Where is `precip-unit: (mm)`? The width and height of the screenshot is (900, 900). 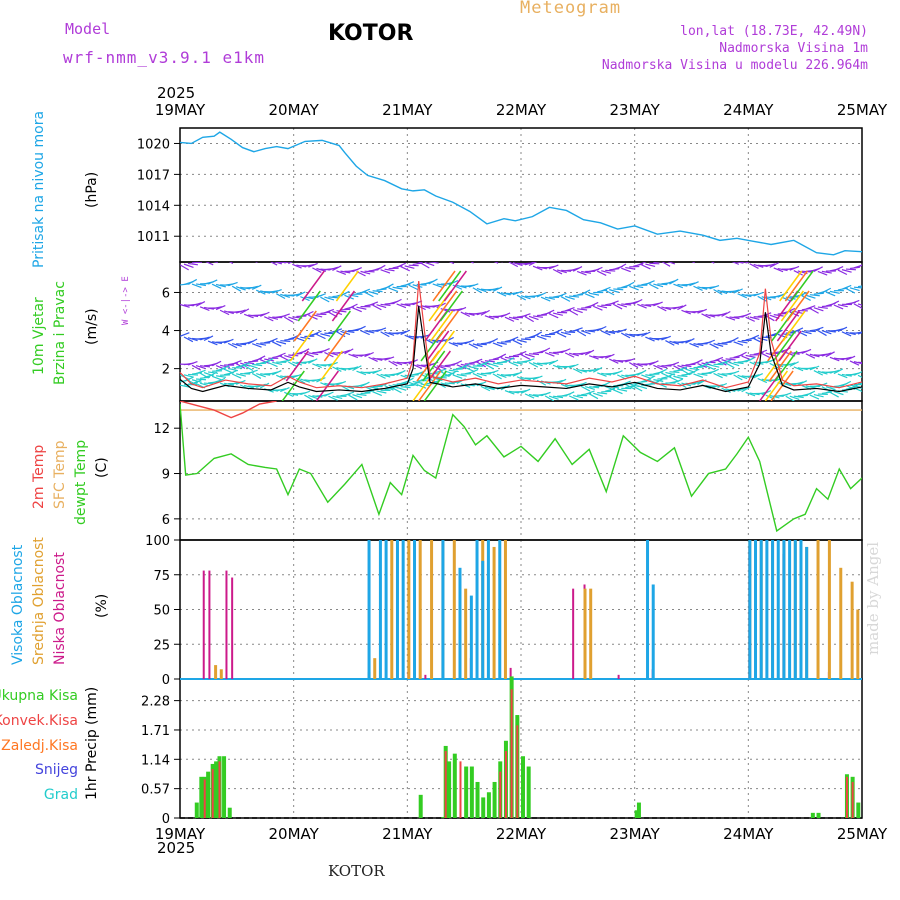
precip-unit: (mm) is located at coordinates (92, 706).